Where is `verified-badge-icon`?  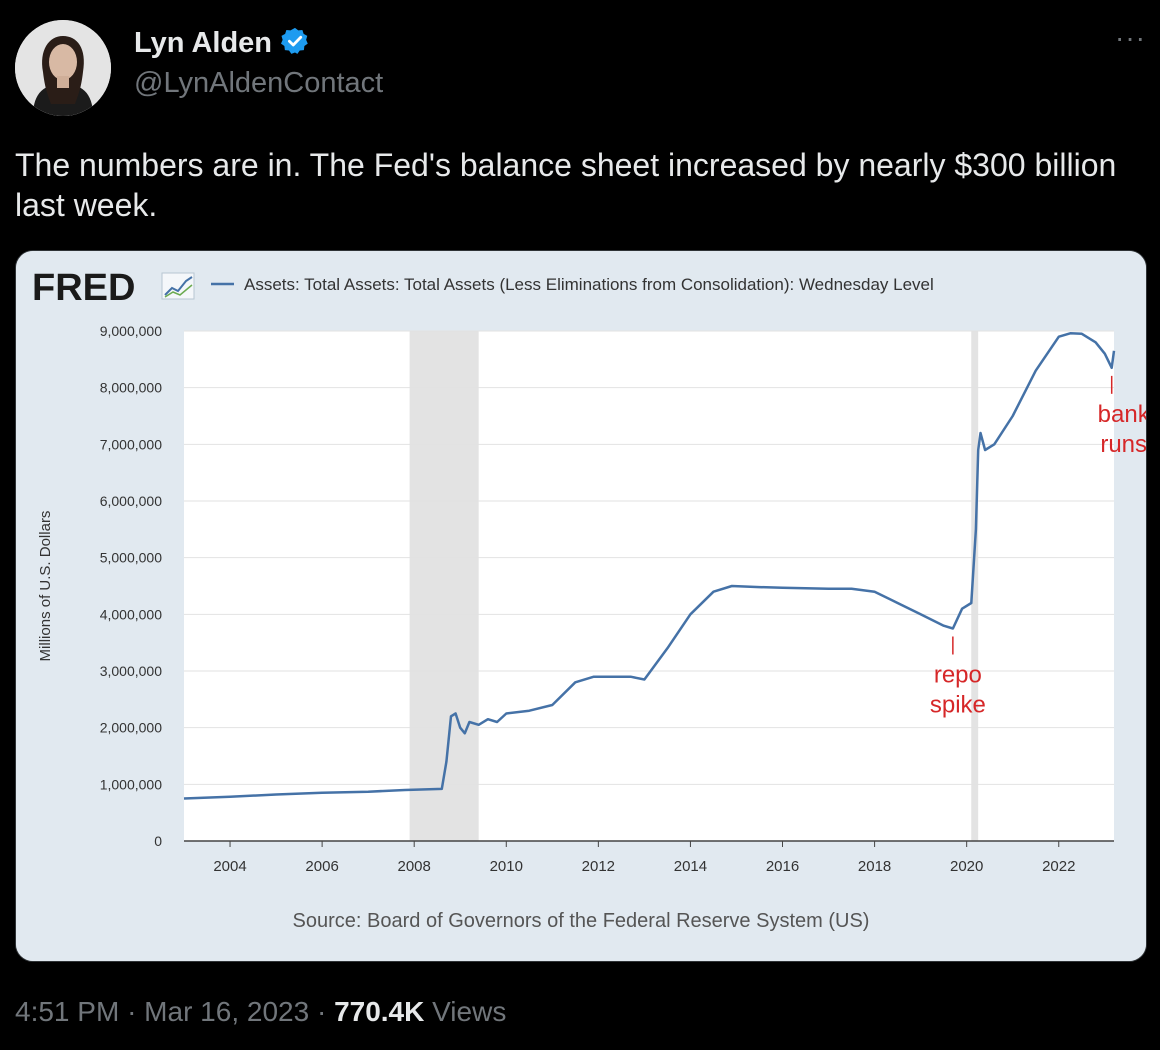 verified-badge-icon is located at coordinates (295, 43).